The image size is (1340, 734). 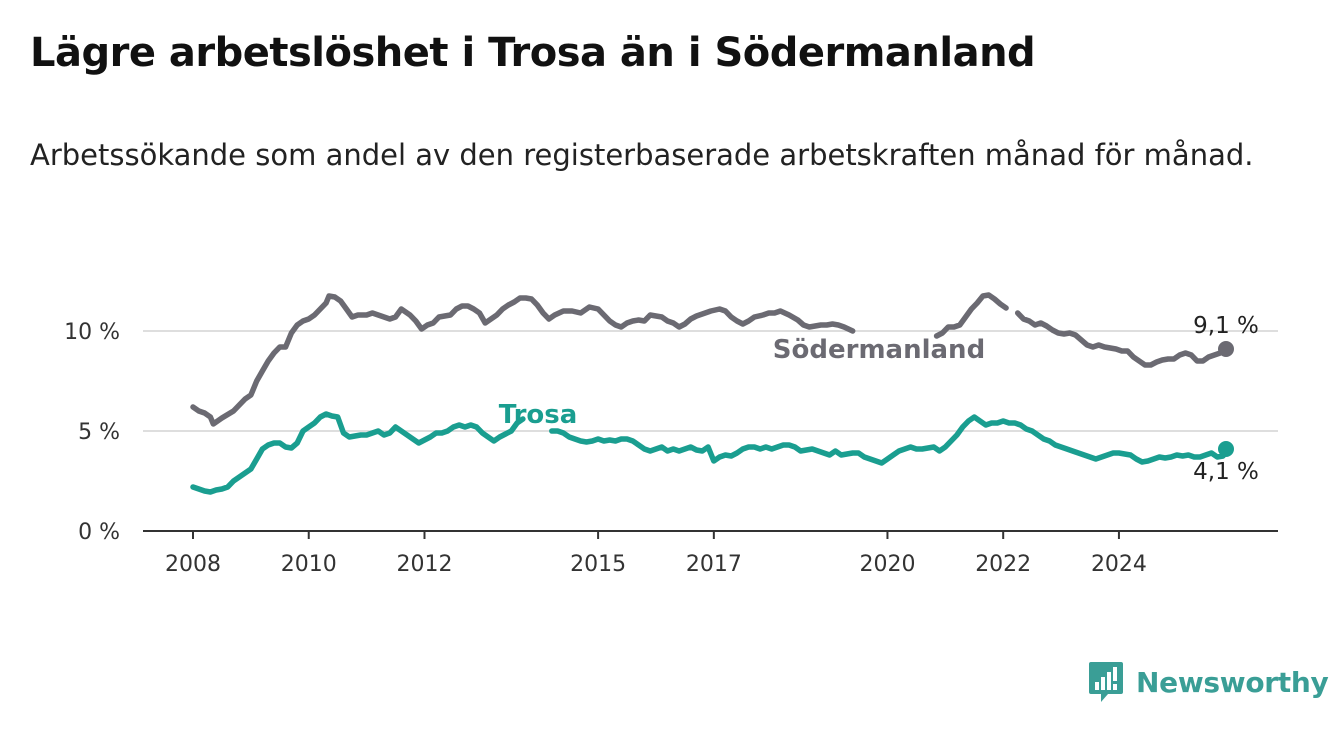 I want to click on x-tick-label: 2010, so click(x=309, y=564).